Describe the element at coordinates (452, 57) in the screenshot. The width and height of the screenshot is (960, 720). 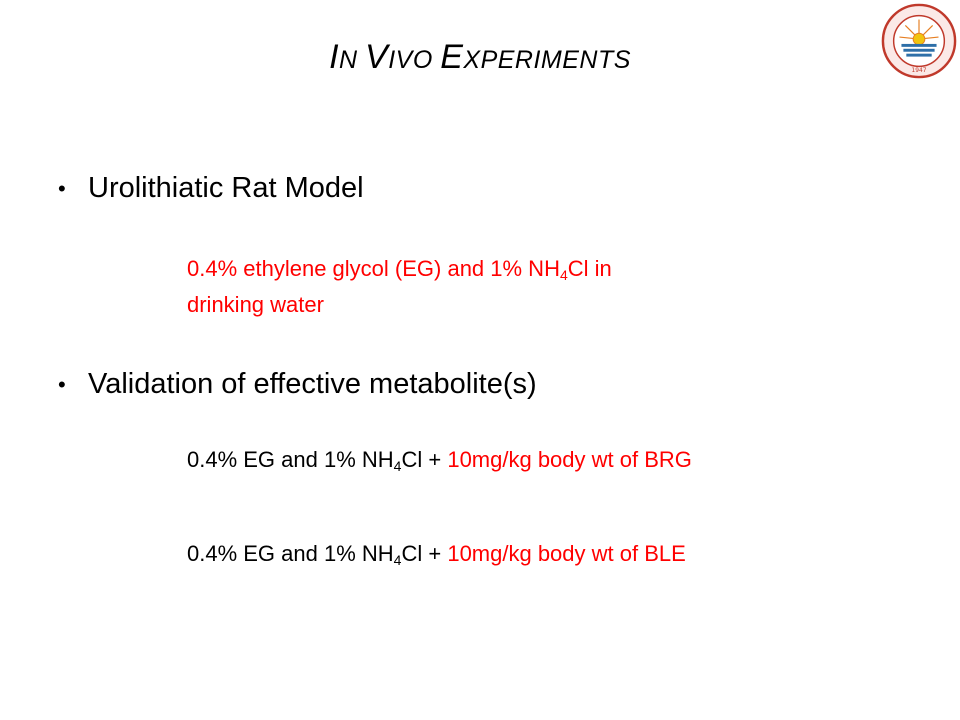
I see `title-initial-3: E` at that location.